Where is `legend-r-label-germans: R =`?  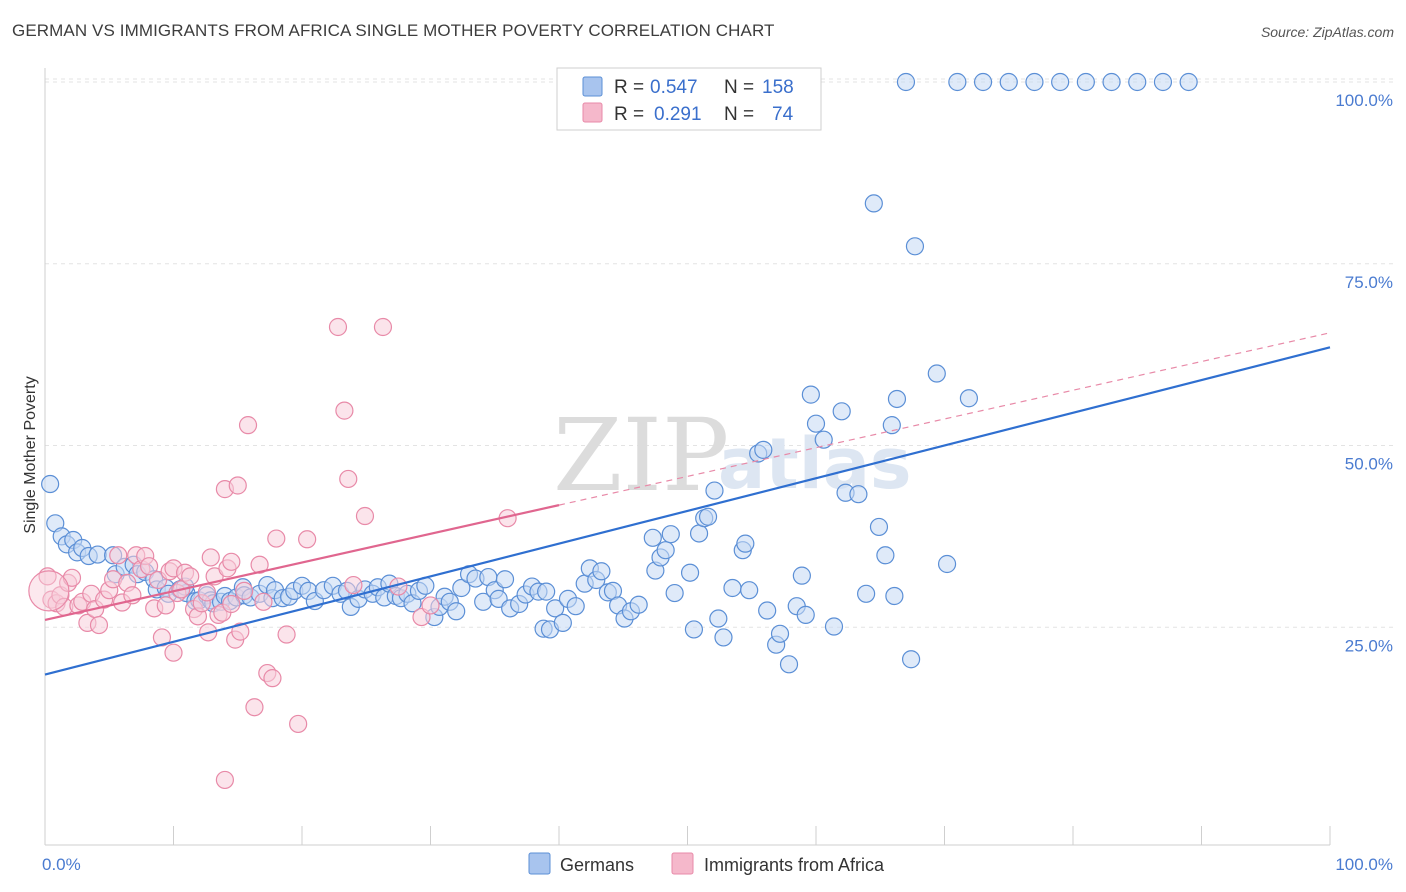 legend-r-label-germans: R = is located at coordinates (629, 87).